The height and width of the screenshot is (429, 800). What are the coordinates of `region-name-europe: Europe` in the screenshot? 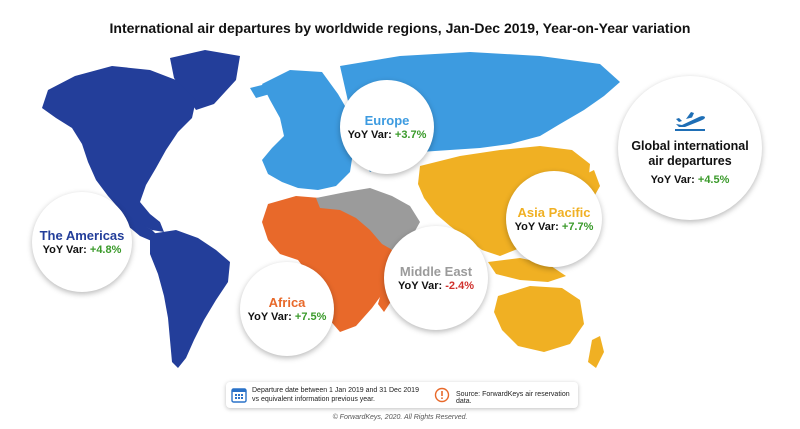 It's located at (387, 120).